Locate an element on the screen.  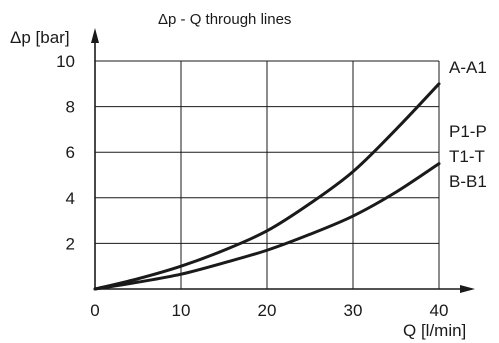
x-tick-label-10: 10 is located at coordinates (181, 310).